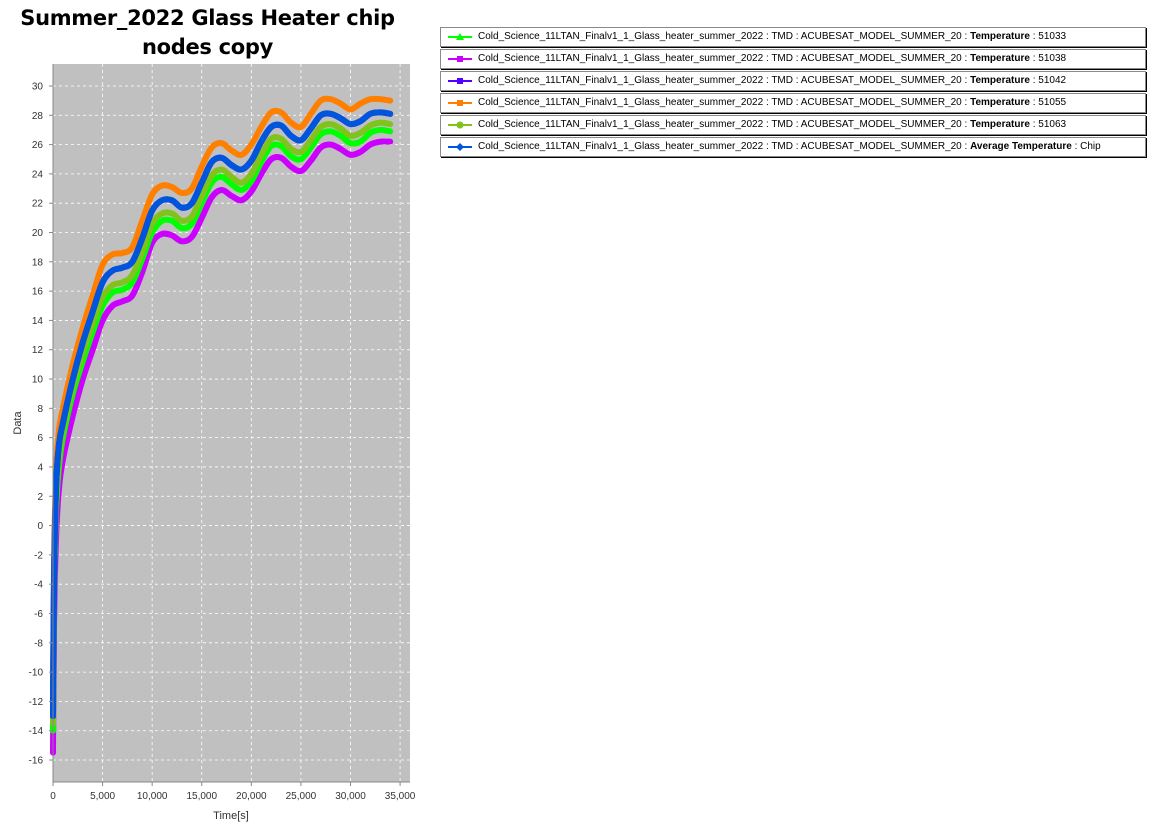 Image resolution: width=1164 pixels, height=830 pixels. Describe the element at coordinates (36, 673) in the screenshot. I see `y-tick-label: -10` at that location.